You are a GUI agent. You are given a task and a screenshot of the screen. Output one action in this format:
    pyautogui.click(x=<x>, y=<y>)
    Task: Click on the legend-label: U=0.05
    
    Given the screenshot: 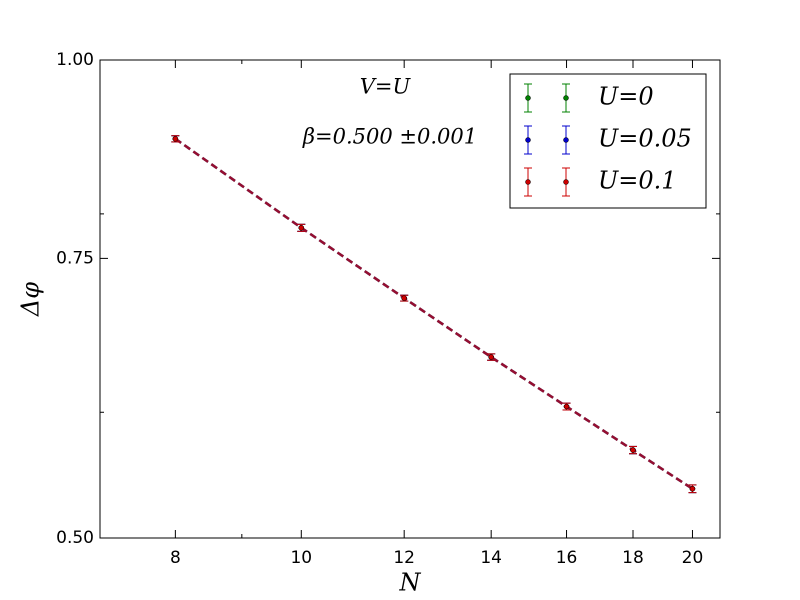 What is the action you would take?
    pyautogui.click(x=645, y=139)
    